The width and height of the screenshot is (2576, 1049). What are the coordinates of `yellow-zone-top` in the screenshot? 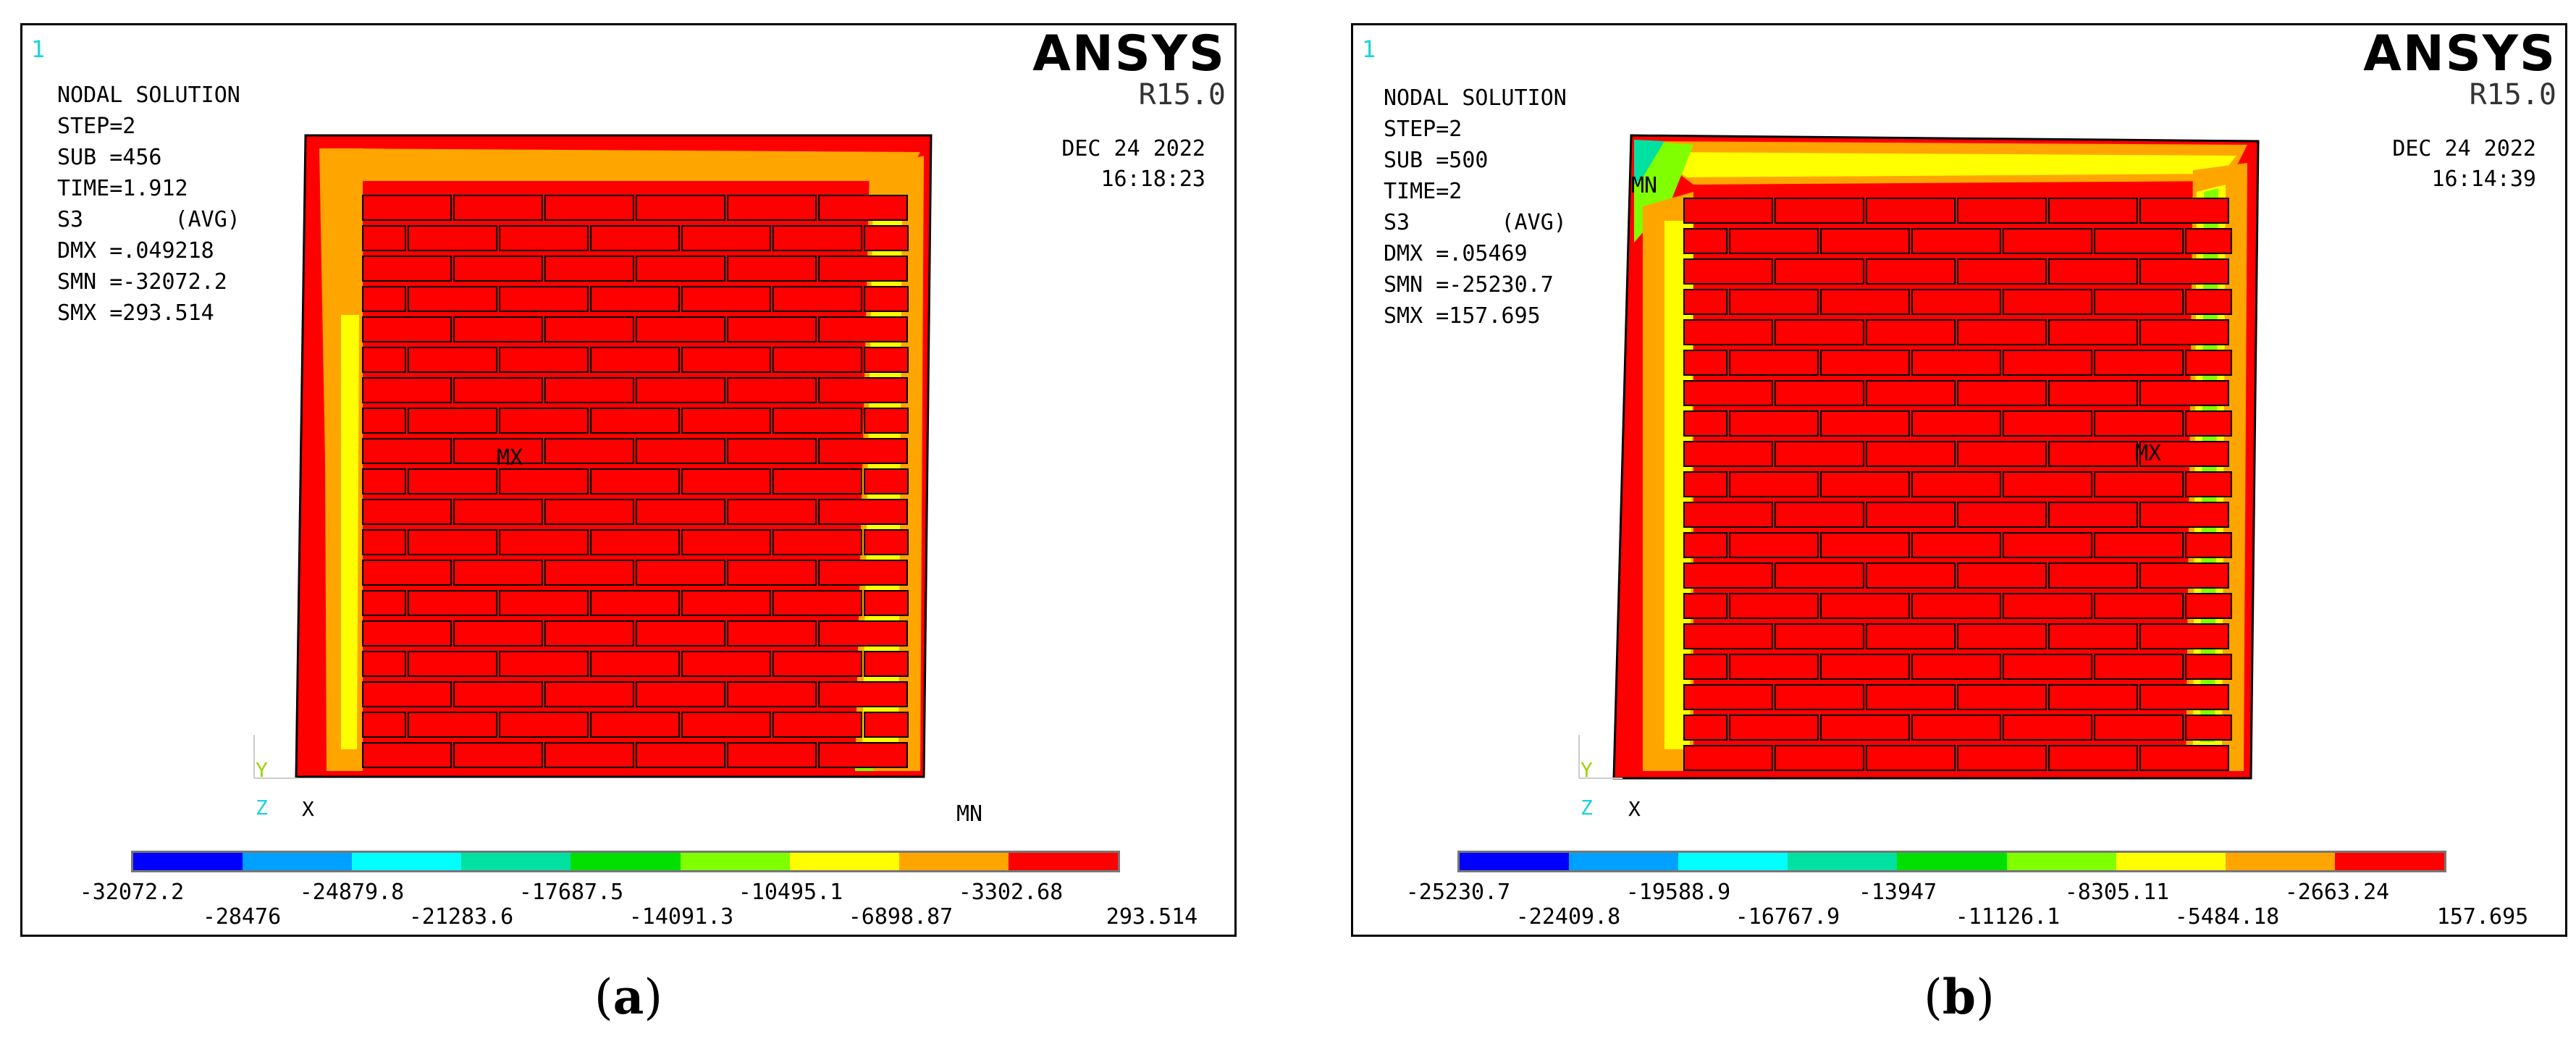 It's located at (1946, 164).